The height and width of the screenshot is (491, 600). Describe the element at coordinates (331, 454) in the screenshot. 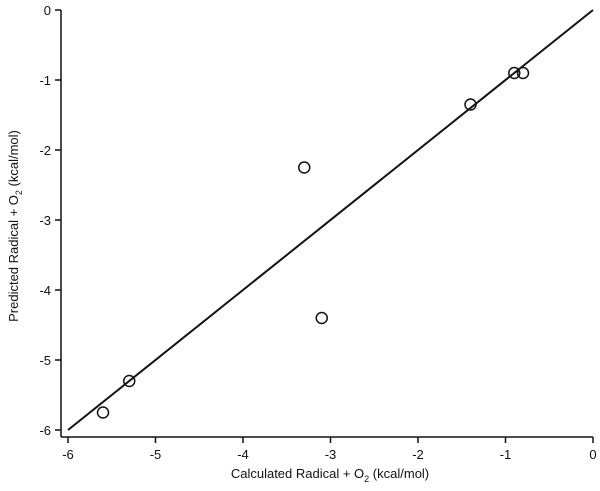

I see `x-tick-label: -3` at that location.